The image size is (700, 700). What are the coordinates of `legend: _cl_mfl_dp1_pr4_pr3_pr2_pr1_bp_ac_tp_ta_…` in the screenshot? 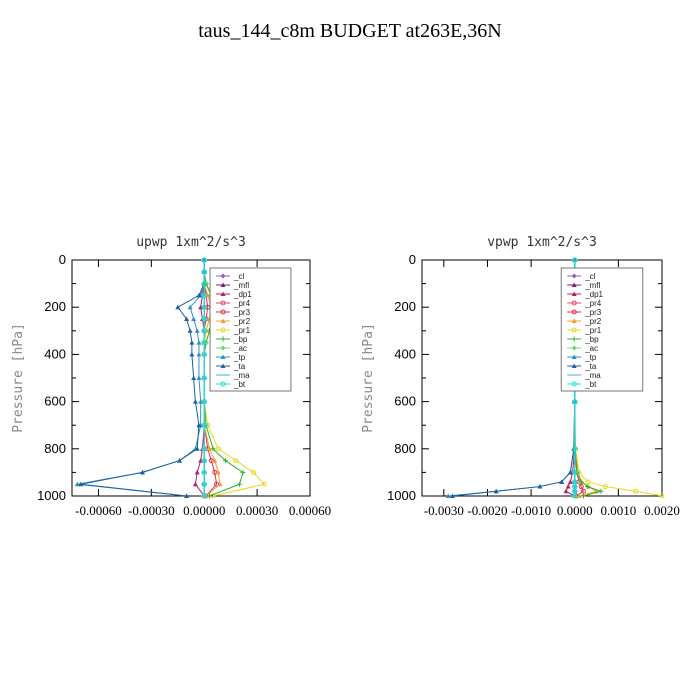 It's located at (602, 329).